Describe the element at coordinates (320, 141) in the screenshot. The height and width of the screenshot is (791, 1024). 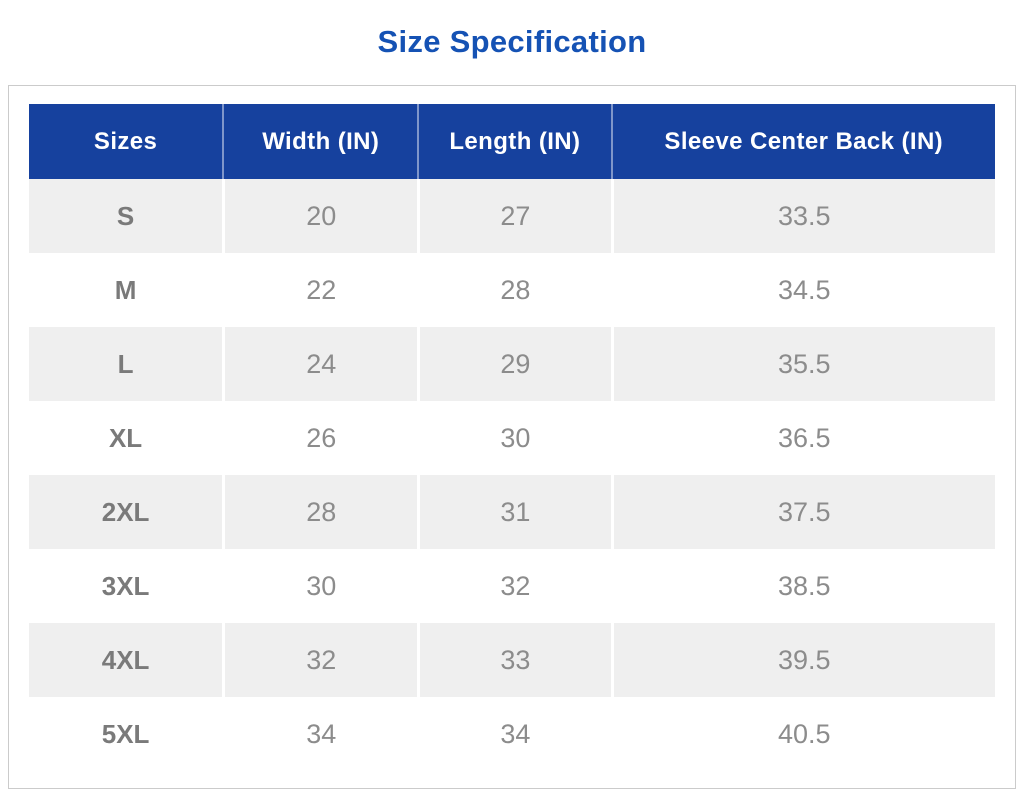
I see `column-header-width-in: Width (IN)` at that location.